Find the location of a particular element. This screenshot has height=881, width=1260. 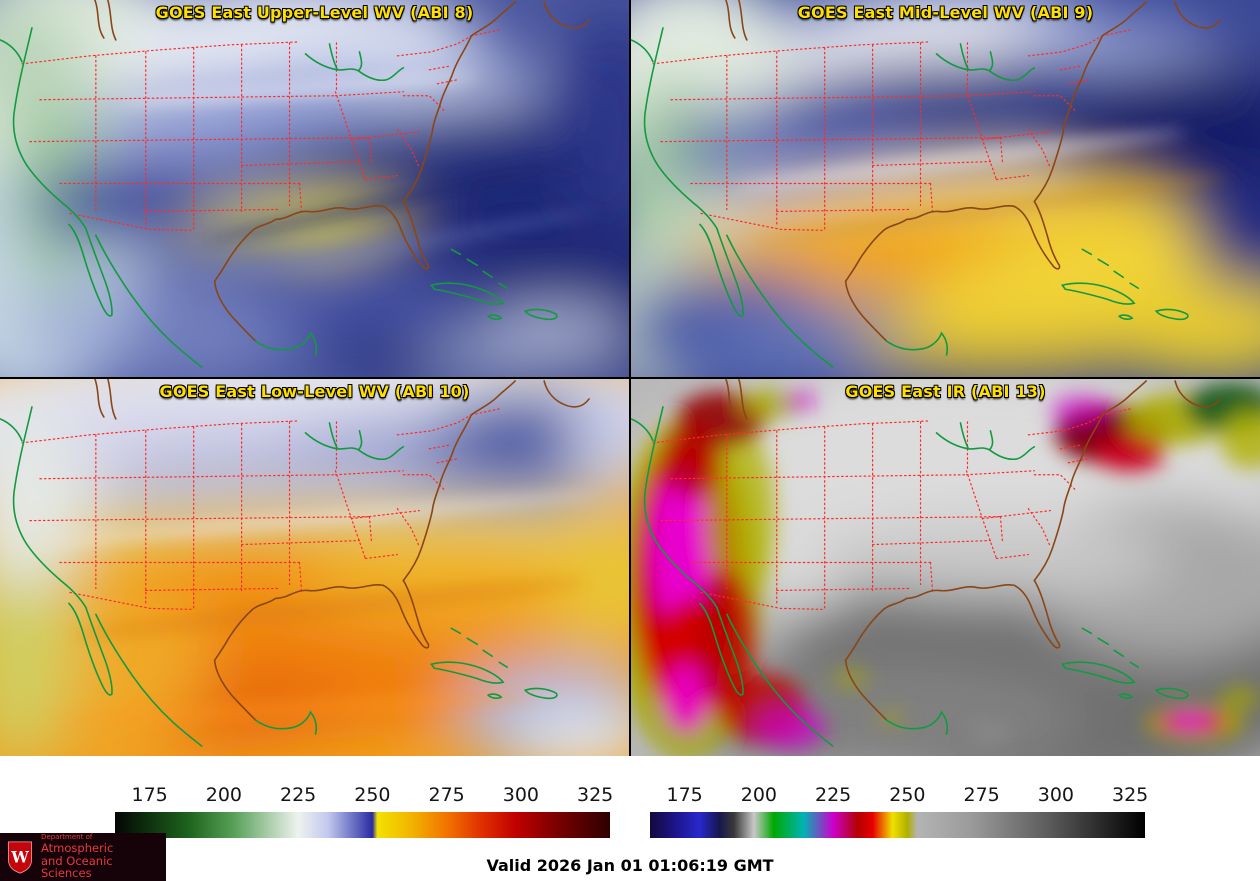

ir-colorbar: 175 200 225 250 275 300 325 is located at coordinates (899, 810).